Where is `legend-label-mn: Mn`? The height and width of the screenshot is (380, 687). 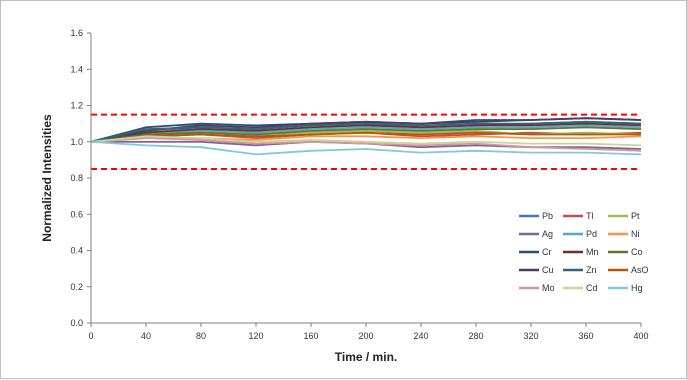 legend-label-mn: Mn is located at coordinates (592, 252).